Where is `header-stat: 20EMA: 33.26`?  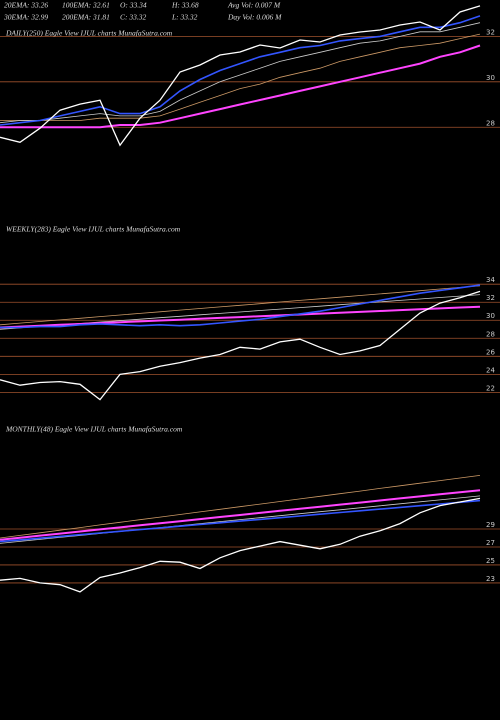
header-stat: 20EMA: 33.26 is located at coordinates (26, 5).